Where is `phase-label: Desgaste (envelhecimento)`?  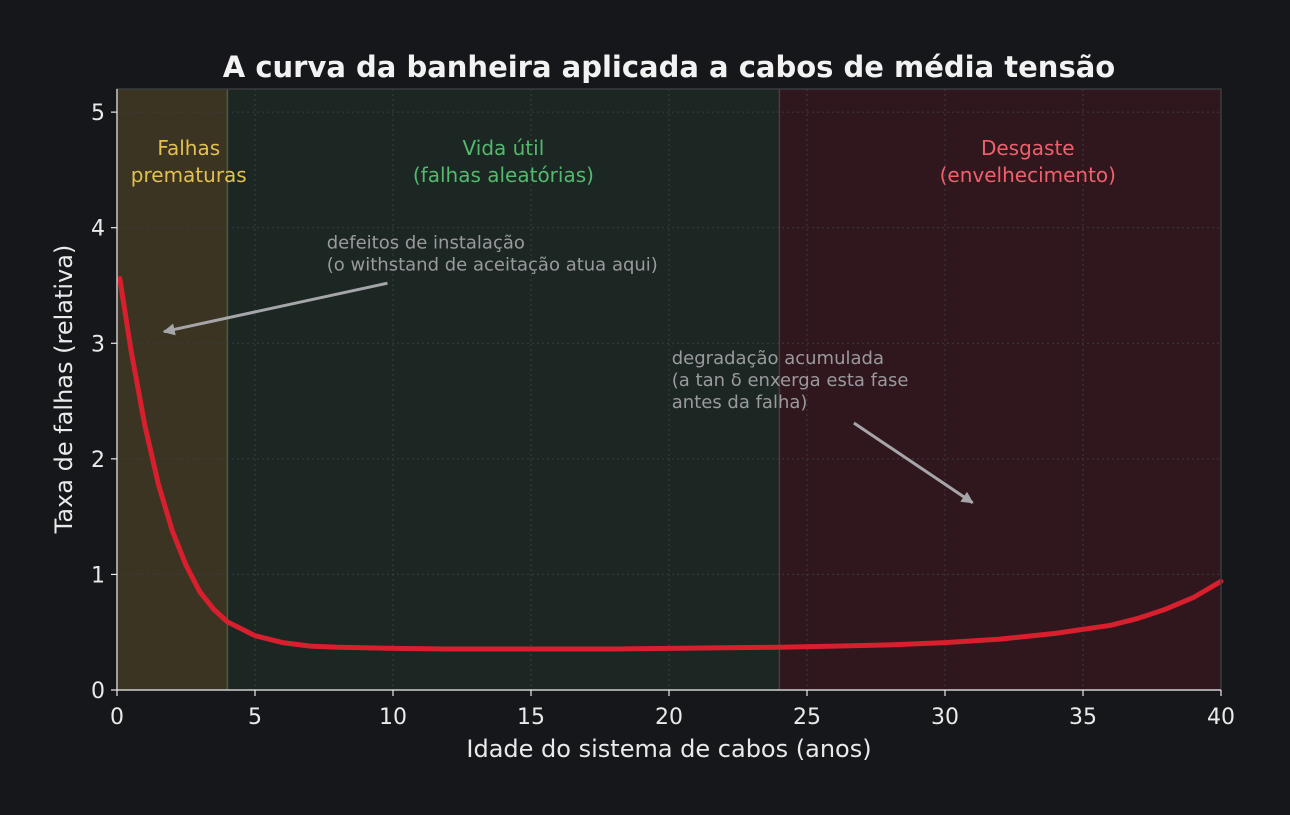 phase-label: Desgaste (envelhecimento) is located at coordinates (1028, 161).